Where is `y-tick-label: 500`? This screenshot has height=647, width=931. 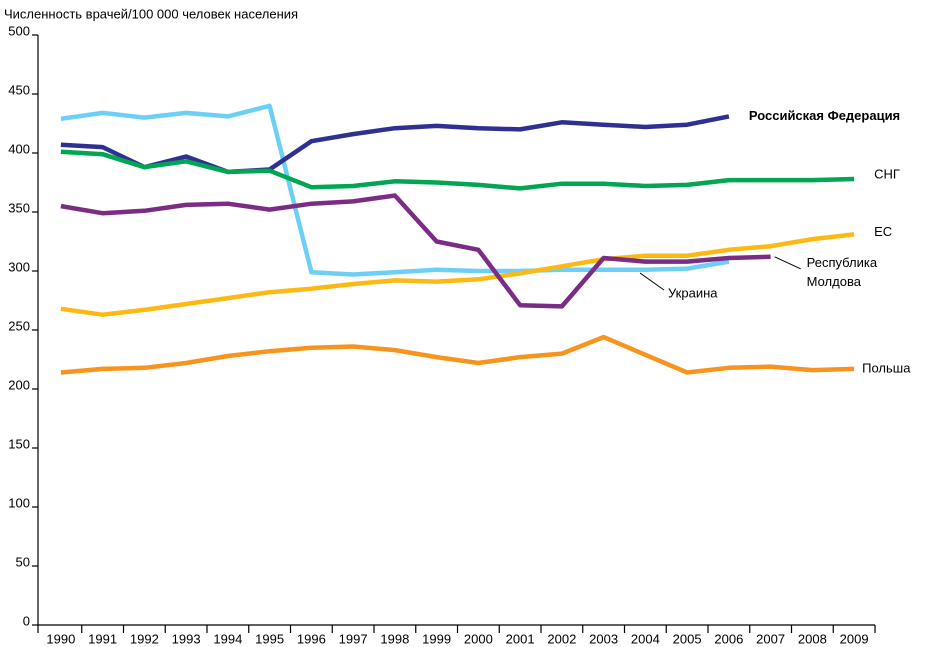
y-tick-label: 500 is located at coordinates (19, 30).